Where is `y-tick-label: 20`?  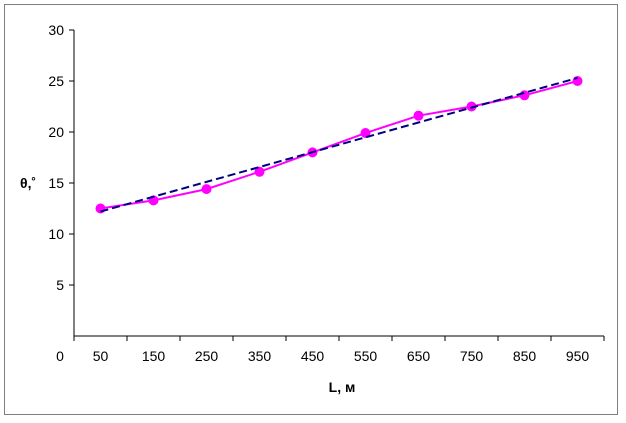
y-tick-label: 20 is located at coordinates (56, 132).